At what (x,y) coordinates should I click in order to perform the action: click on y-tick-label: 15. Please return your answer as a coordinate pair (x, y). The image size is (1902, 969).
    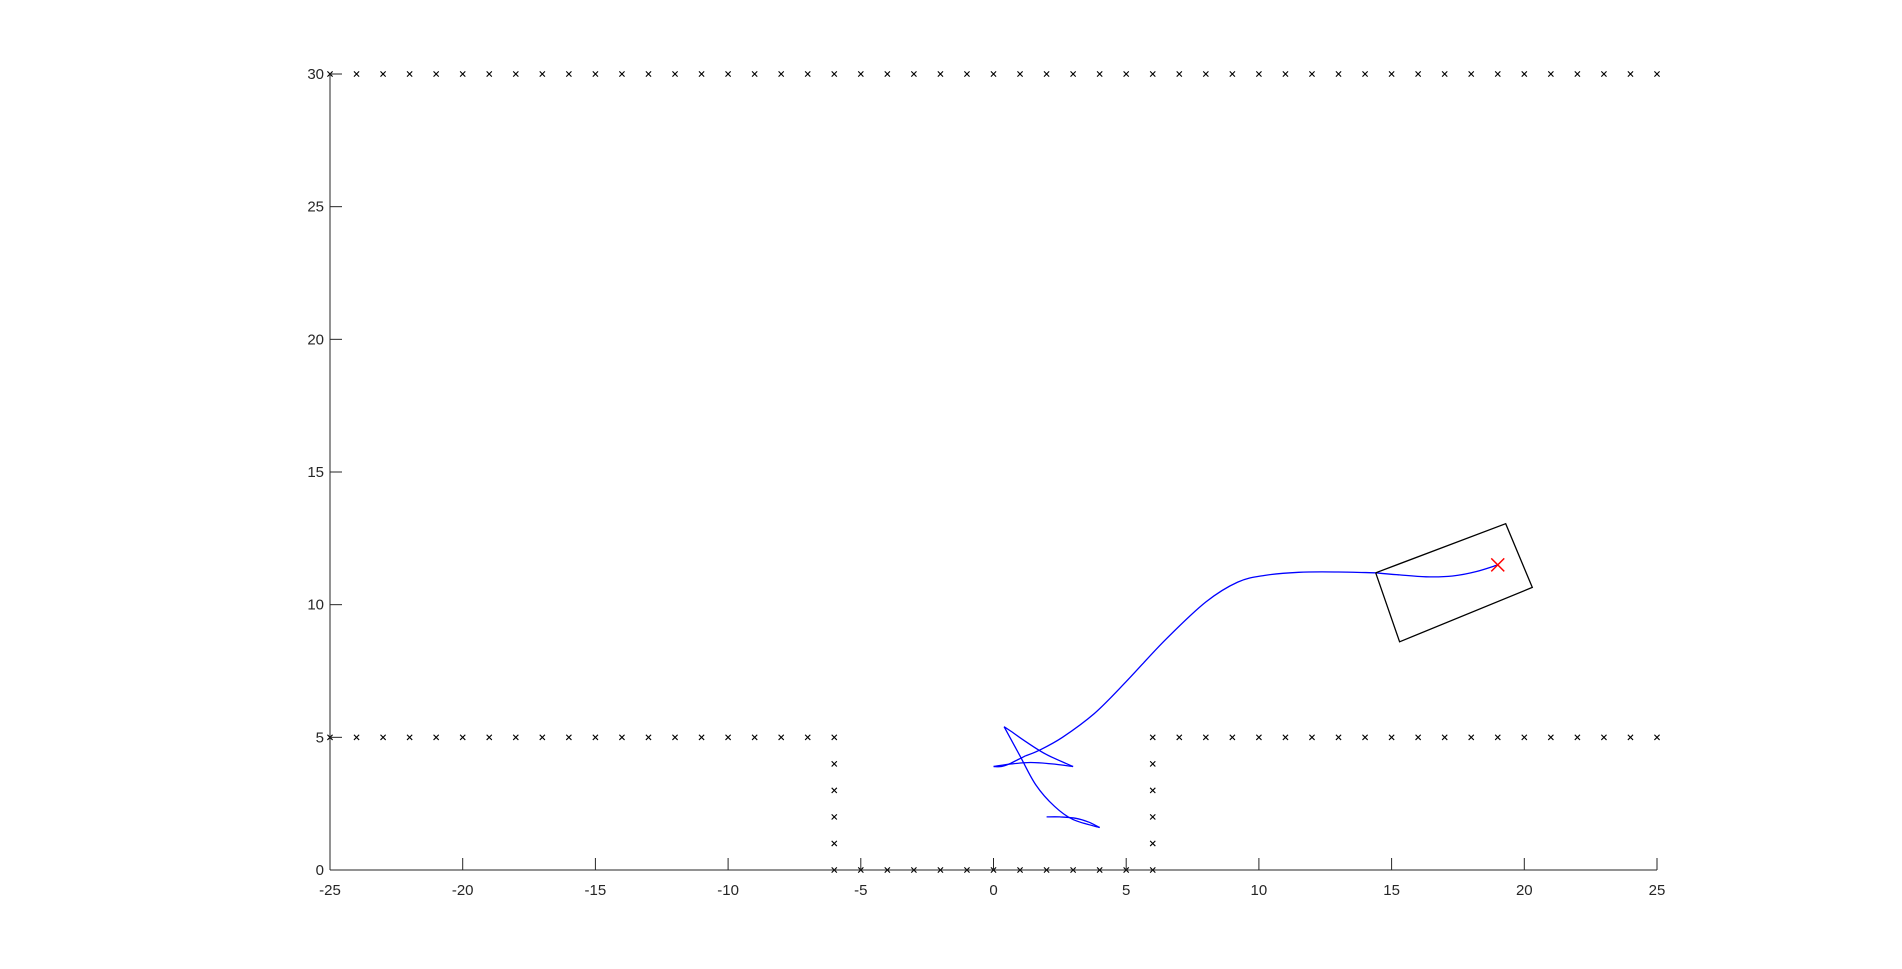
    Looking at the image, I should click on (315, 472).